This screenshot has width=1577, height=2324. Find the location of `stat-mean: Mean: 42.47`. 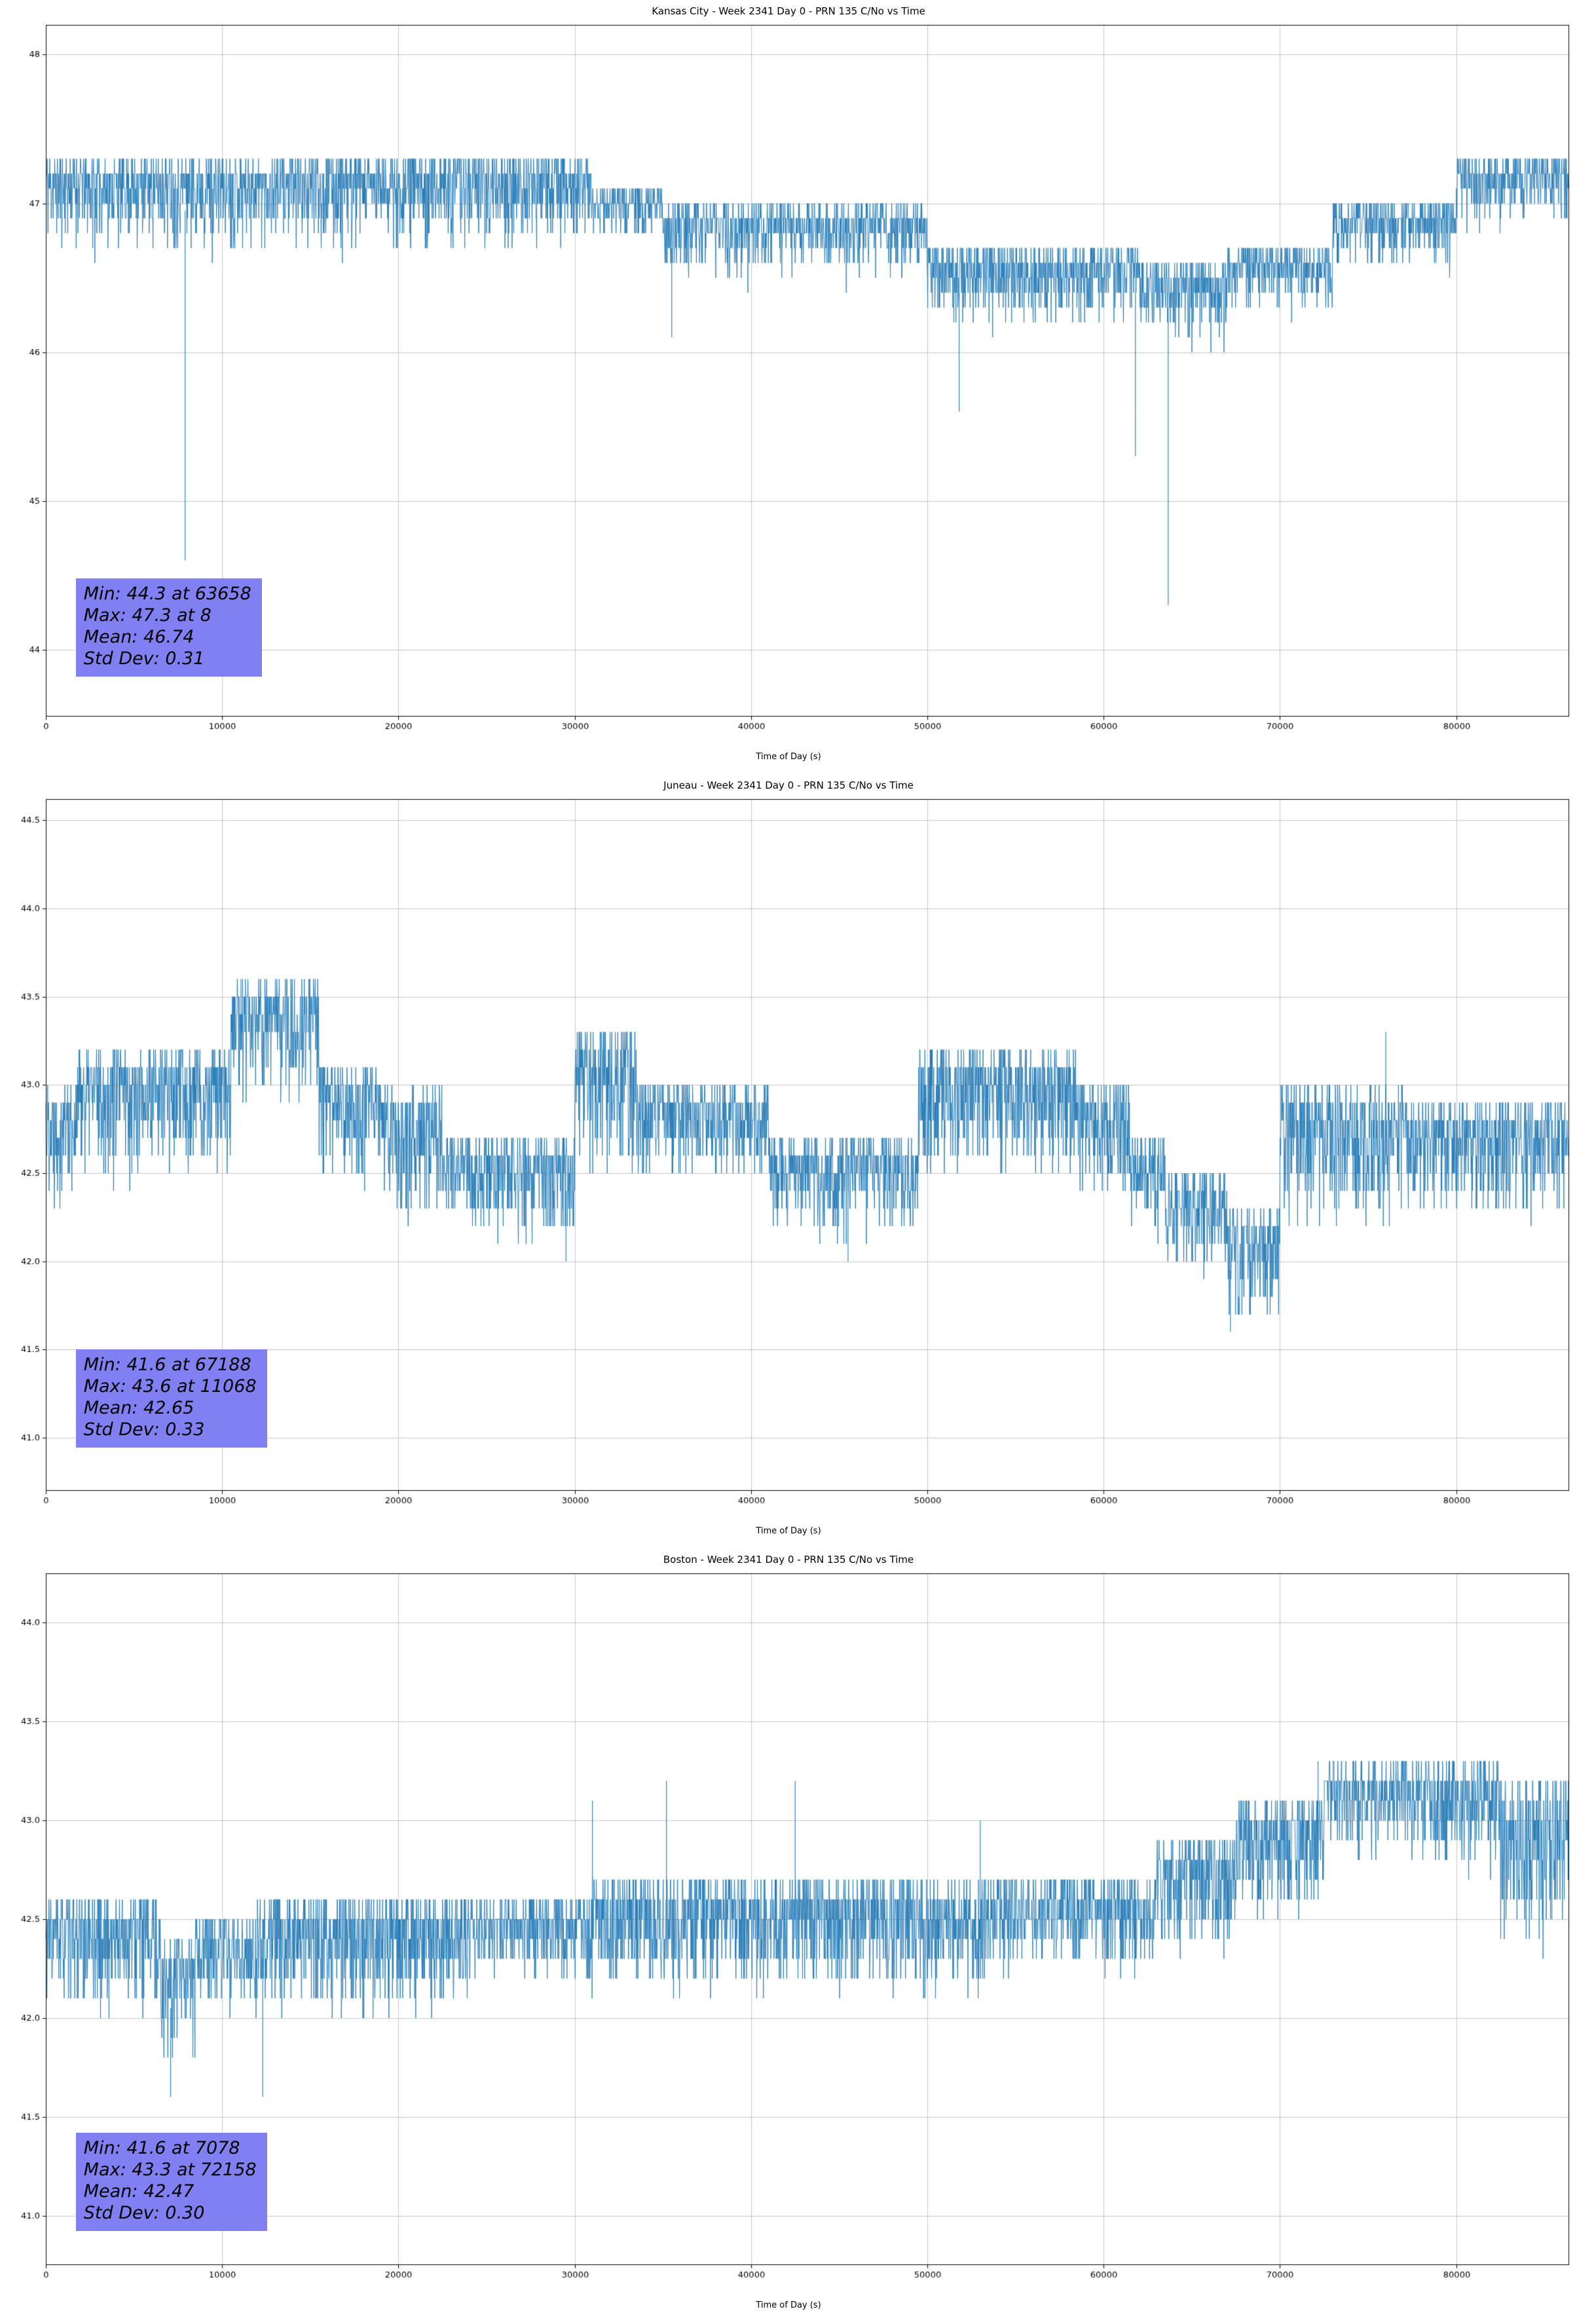

stat-mean: Mean: 42.47 is located at coordinates (139, 2191).